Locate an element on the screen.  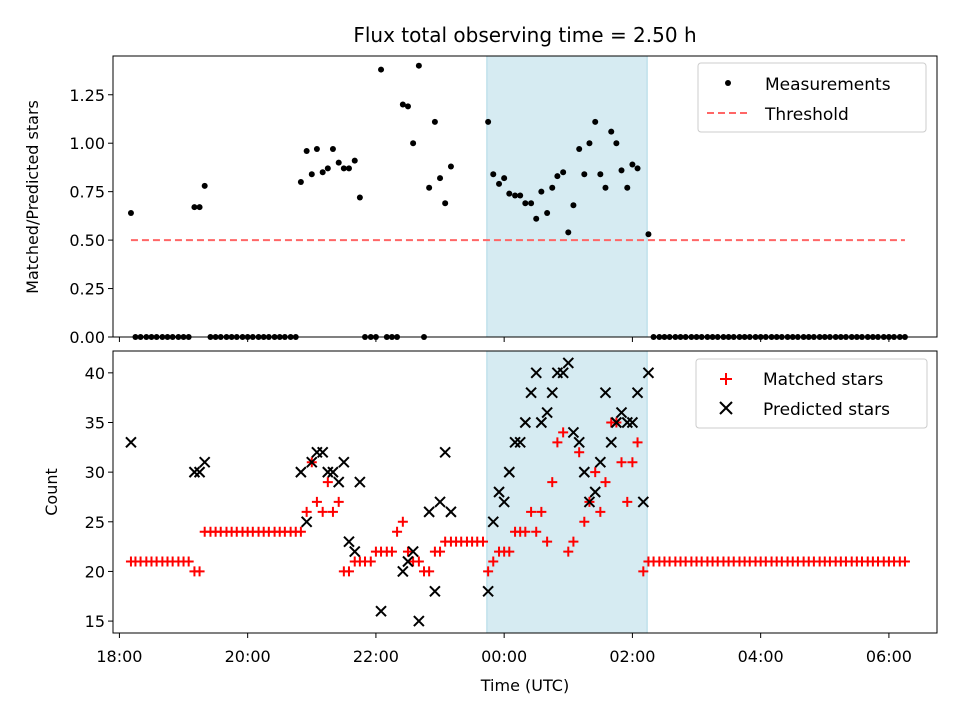
legend-predicted-label: Predicted stars is located at coordinates (826, 410).